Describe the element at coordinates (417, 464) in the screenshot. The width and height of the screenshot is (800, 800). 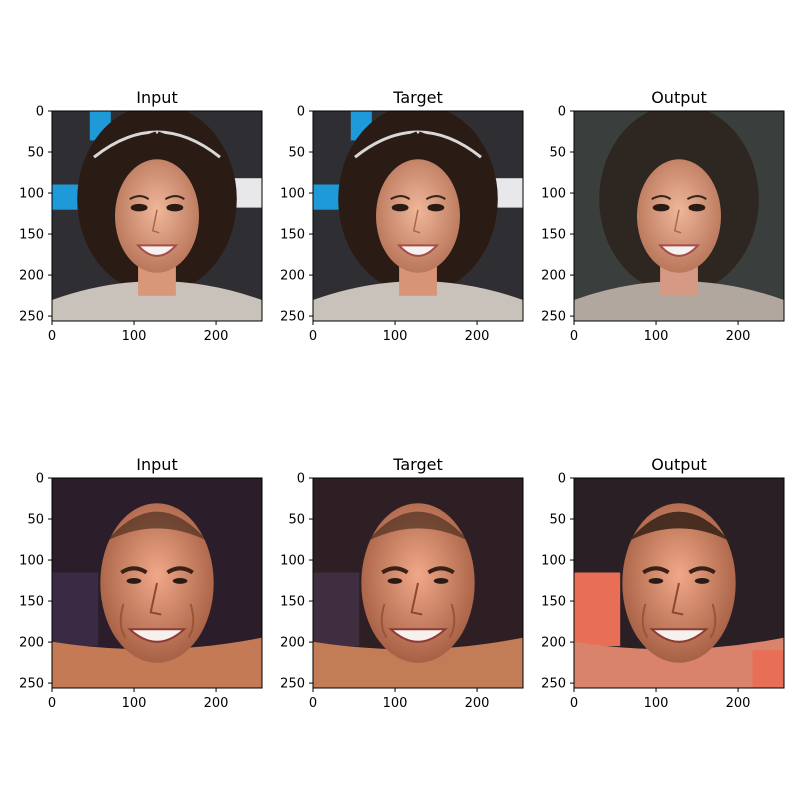
I see `panel-title: Target` at that location.